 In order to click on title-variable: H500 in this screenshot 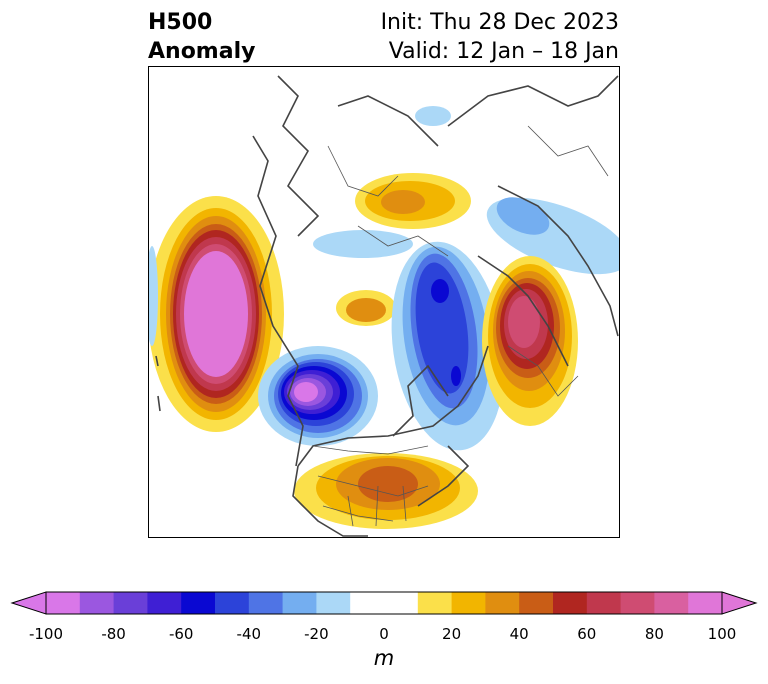, I will do `click(180, 22)`.